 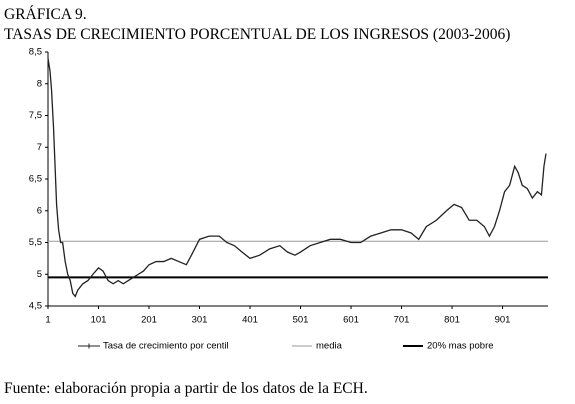 What do you see at coordinates (35, 115) in the screenshot?
I see `y-tick-label: 7,5` at bounding box center [35, 115].